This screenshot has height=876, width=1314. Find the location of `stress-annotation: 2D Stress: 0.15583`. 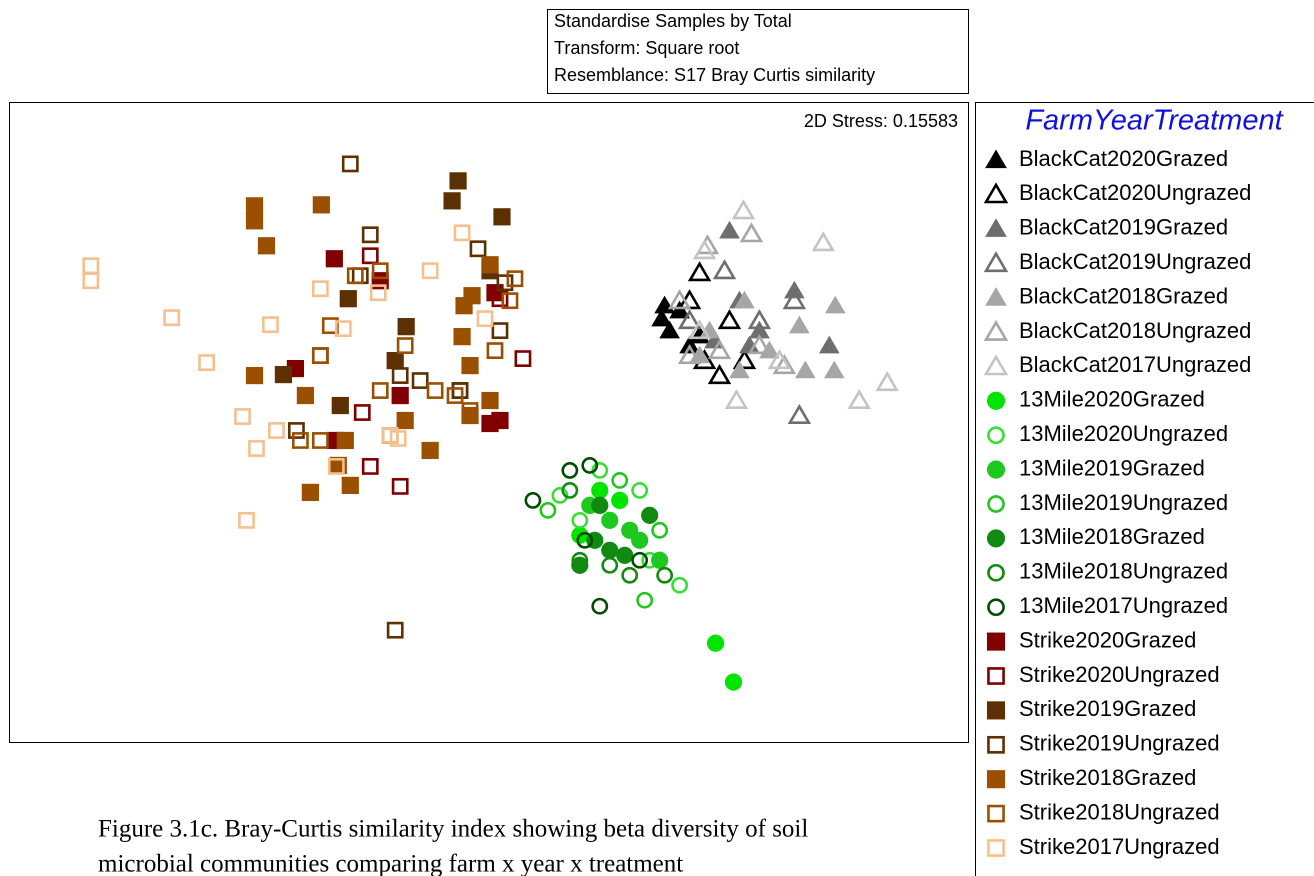

stress-annotation: 2D Stress: 0.15583 is located at coordinates (881, 121).